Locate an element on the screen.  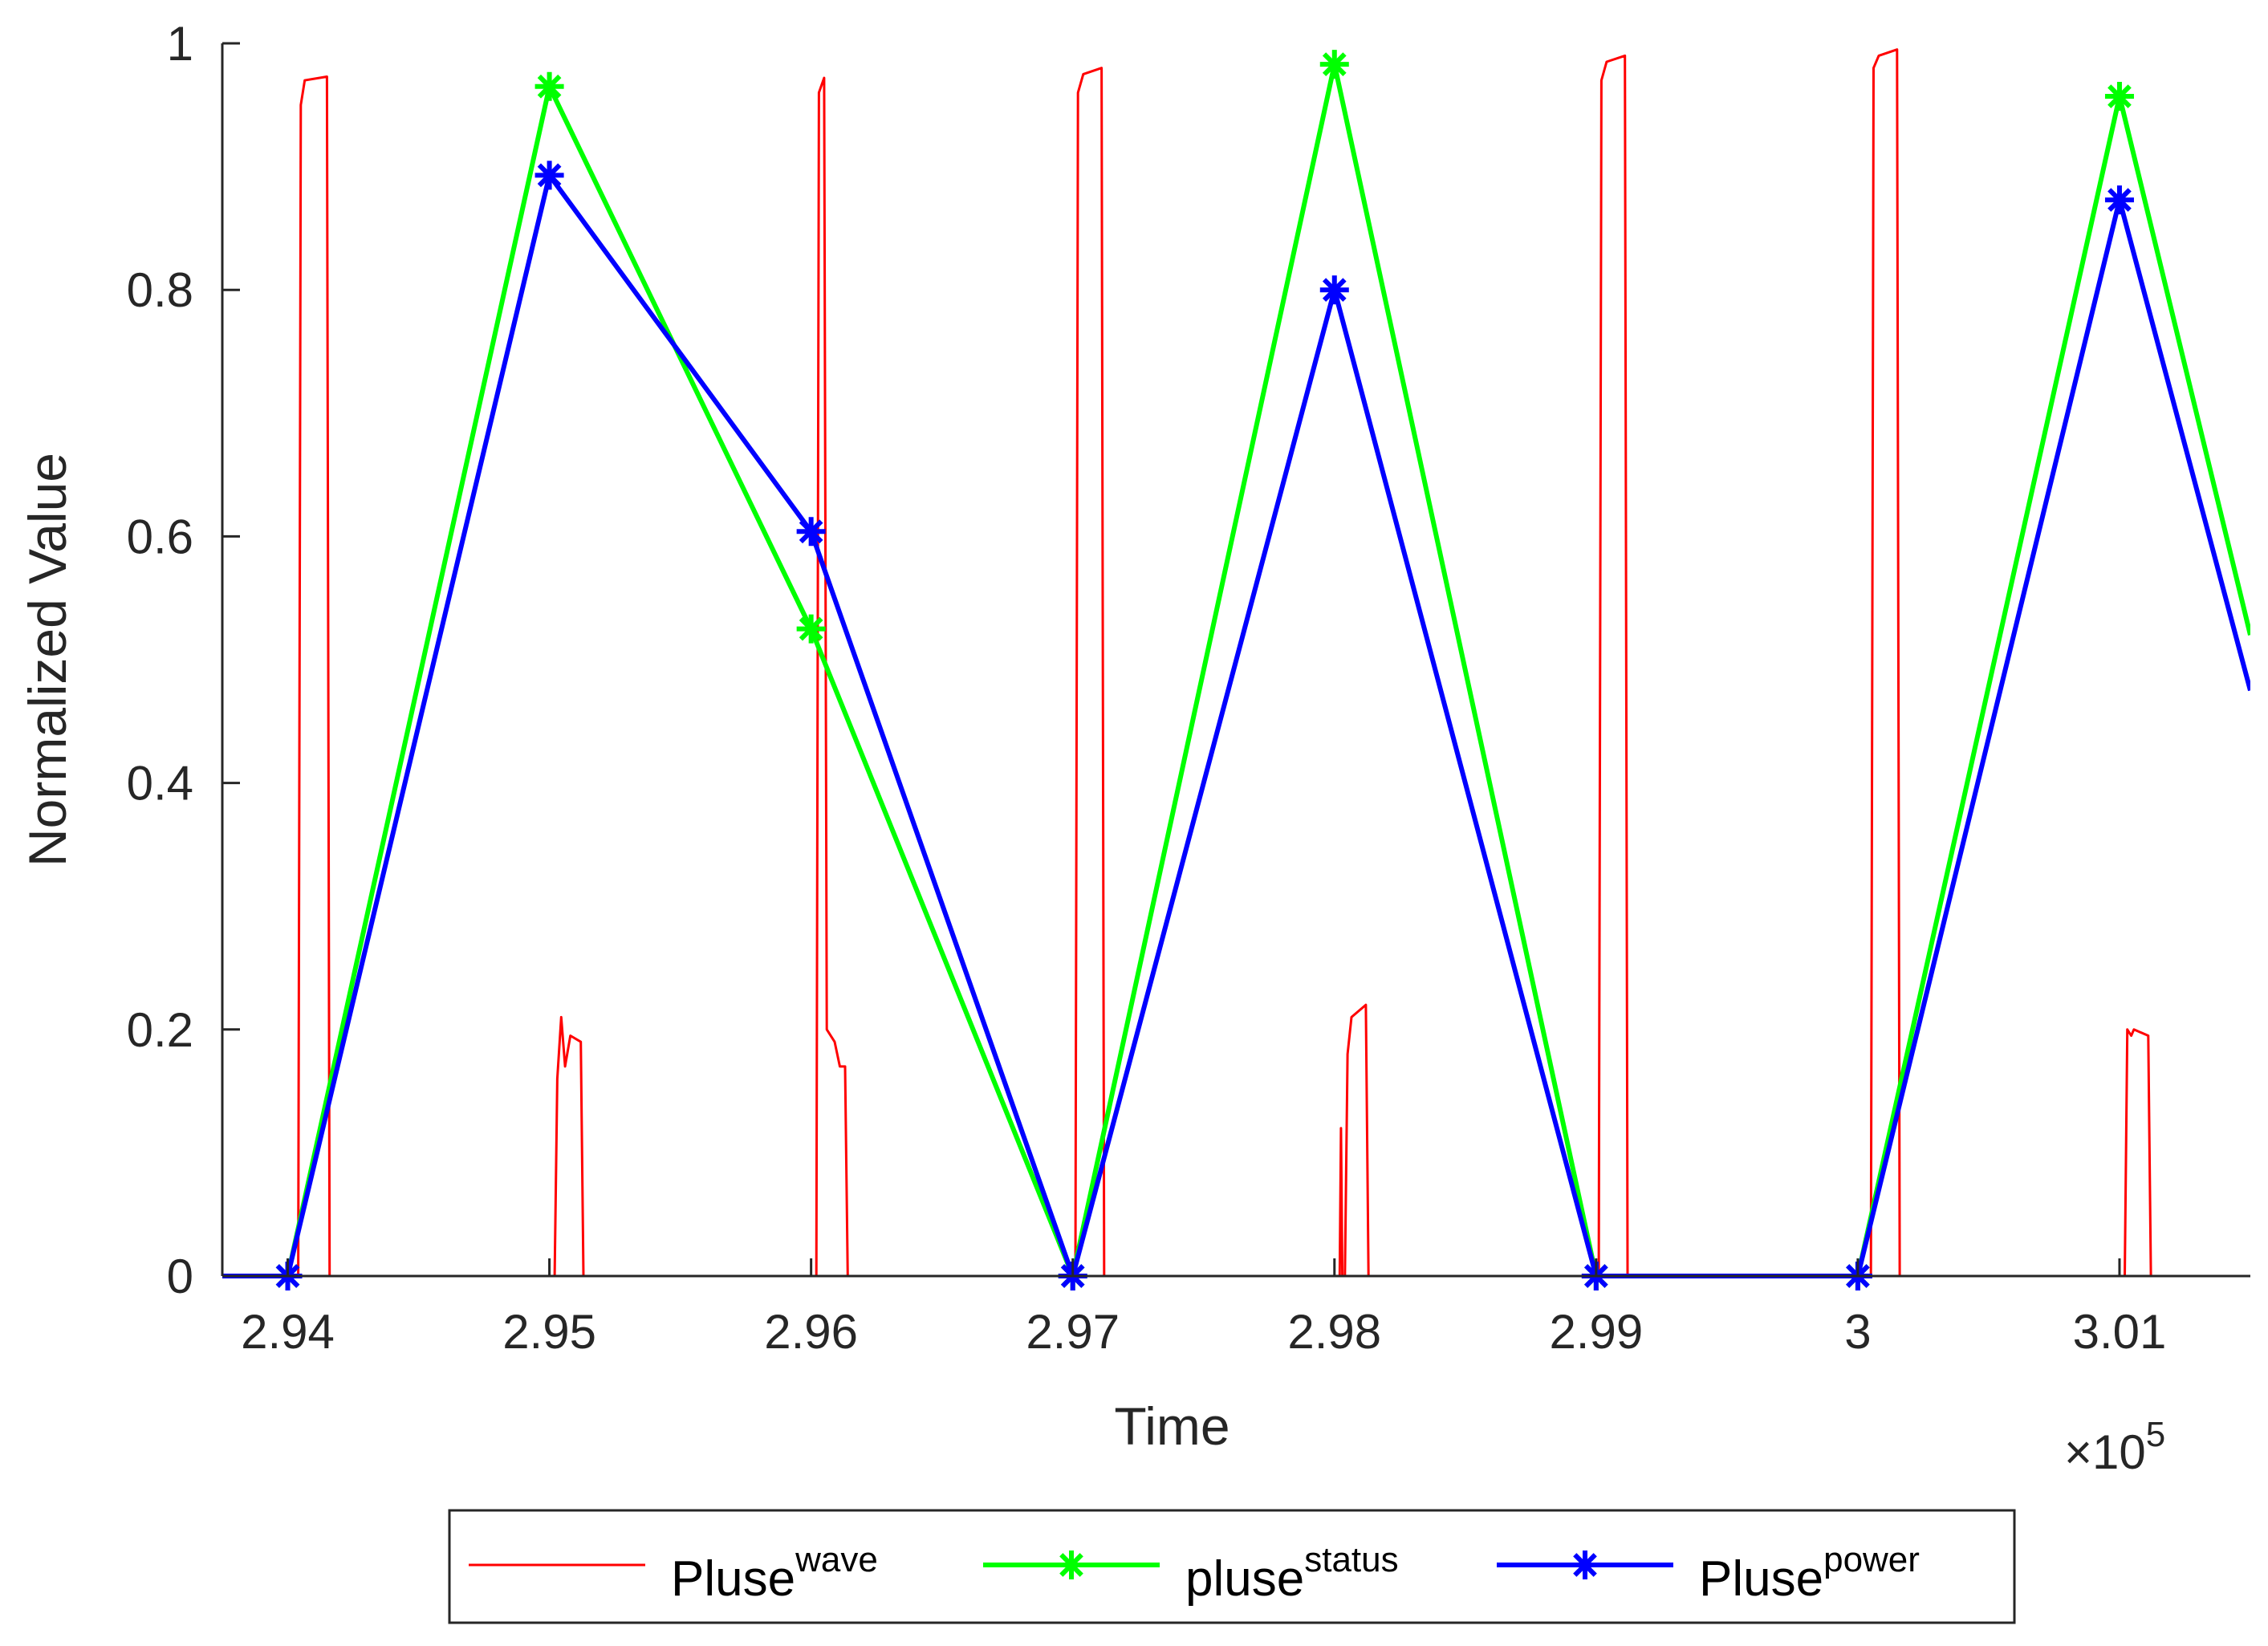
legend-label: Plusewave is located at coordinates (775, 1573).